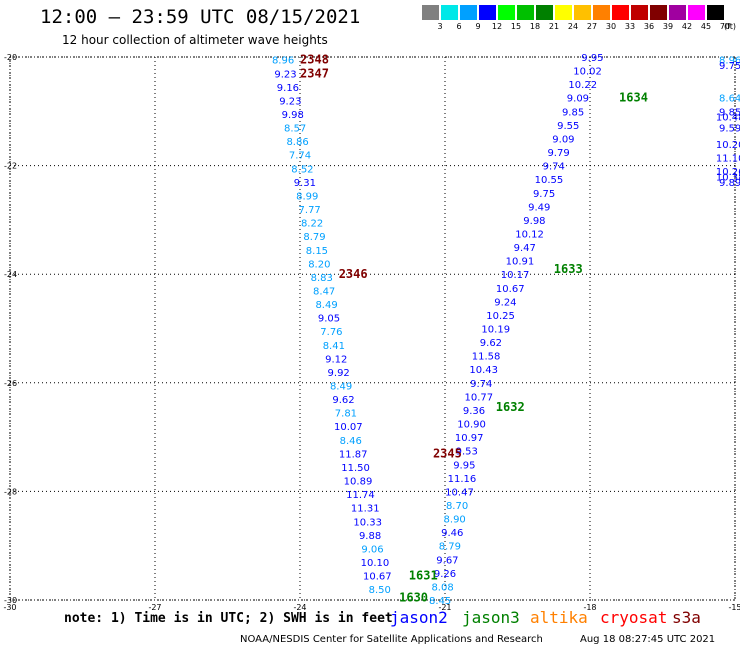 The image size is (740, 650). What do you see at coordinates (573, 26) in the screenshot?
I see `color-scale-label: 24` at bounding box center [573, 26].